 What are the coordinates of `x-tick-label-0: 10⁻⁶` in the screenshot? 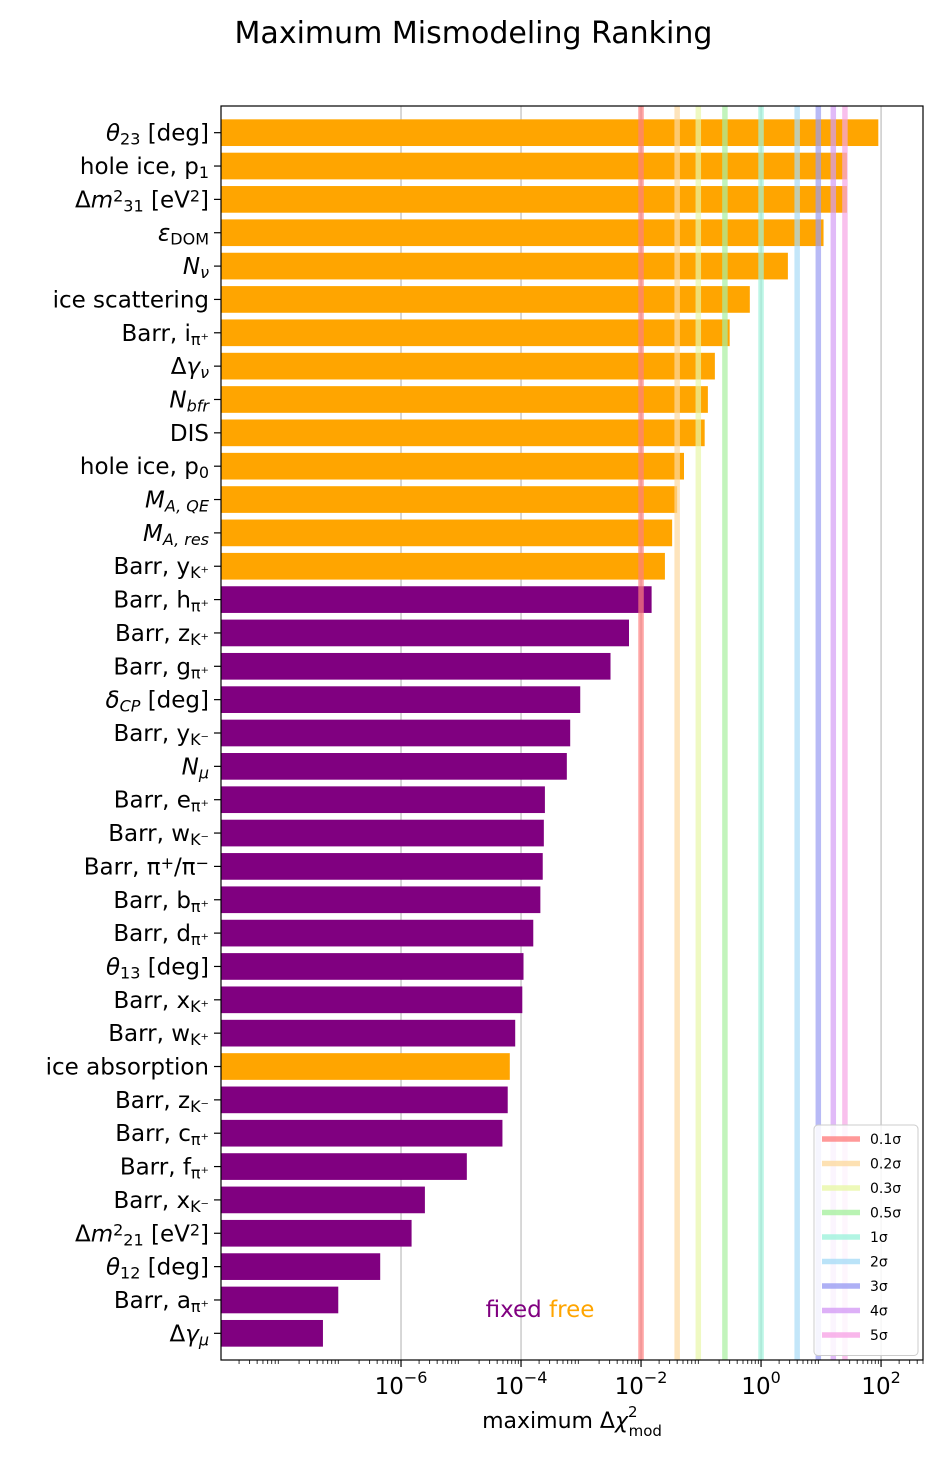 It's located at (401, 1384).